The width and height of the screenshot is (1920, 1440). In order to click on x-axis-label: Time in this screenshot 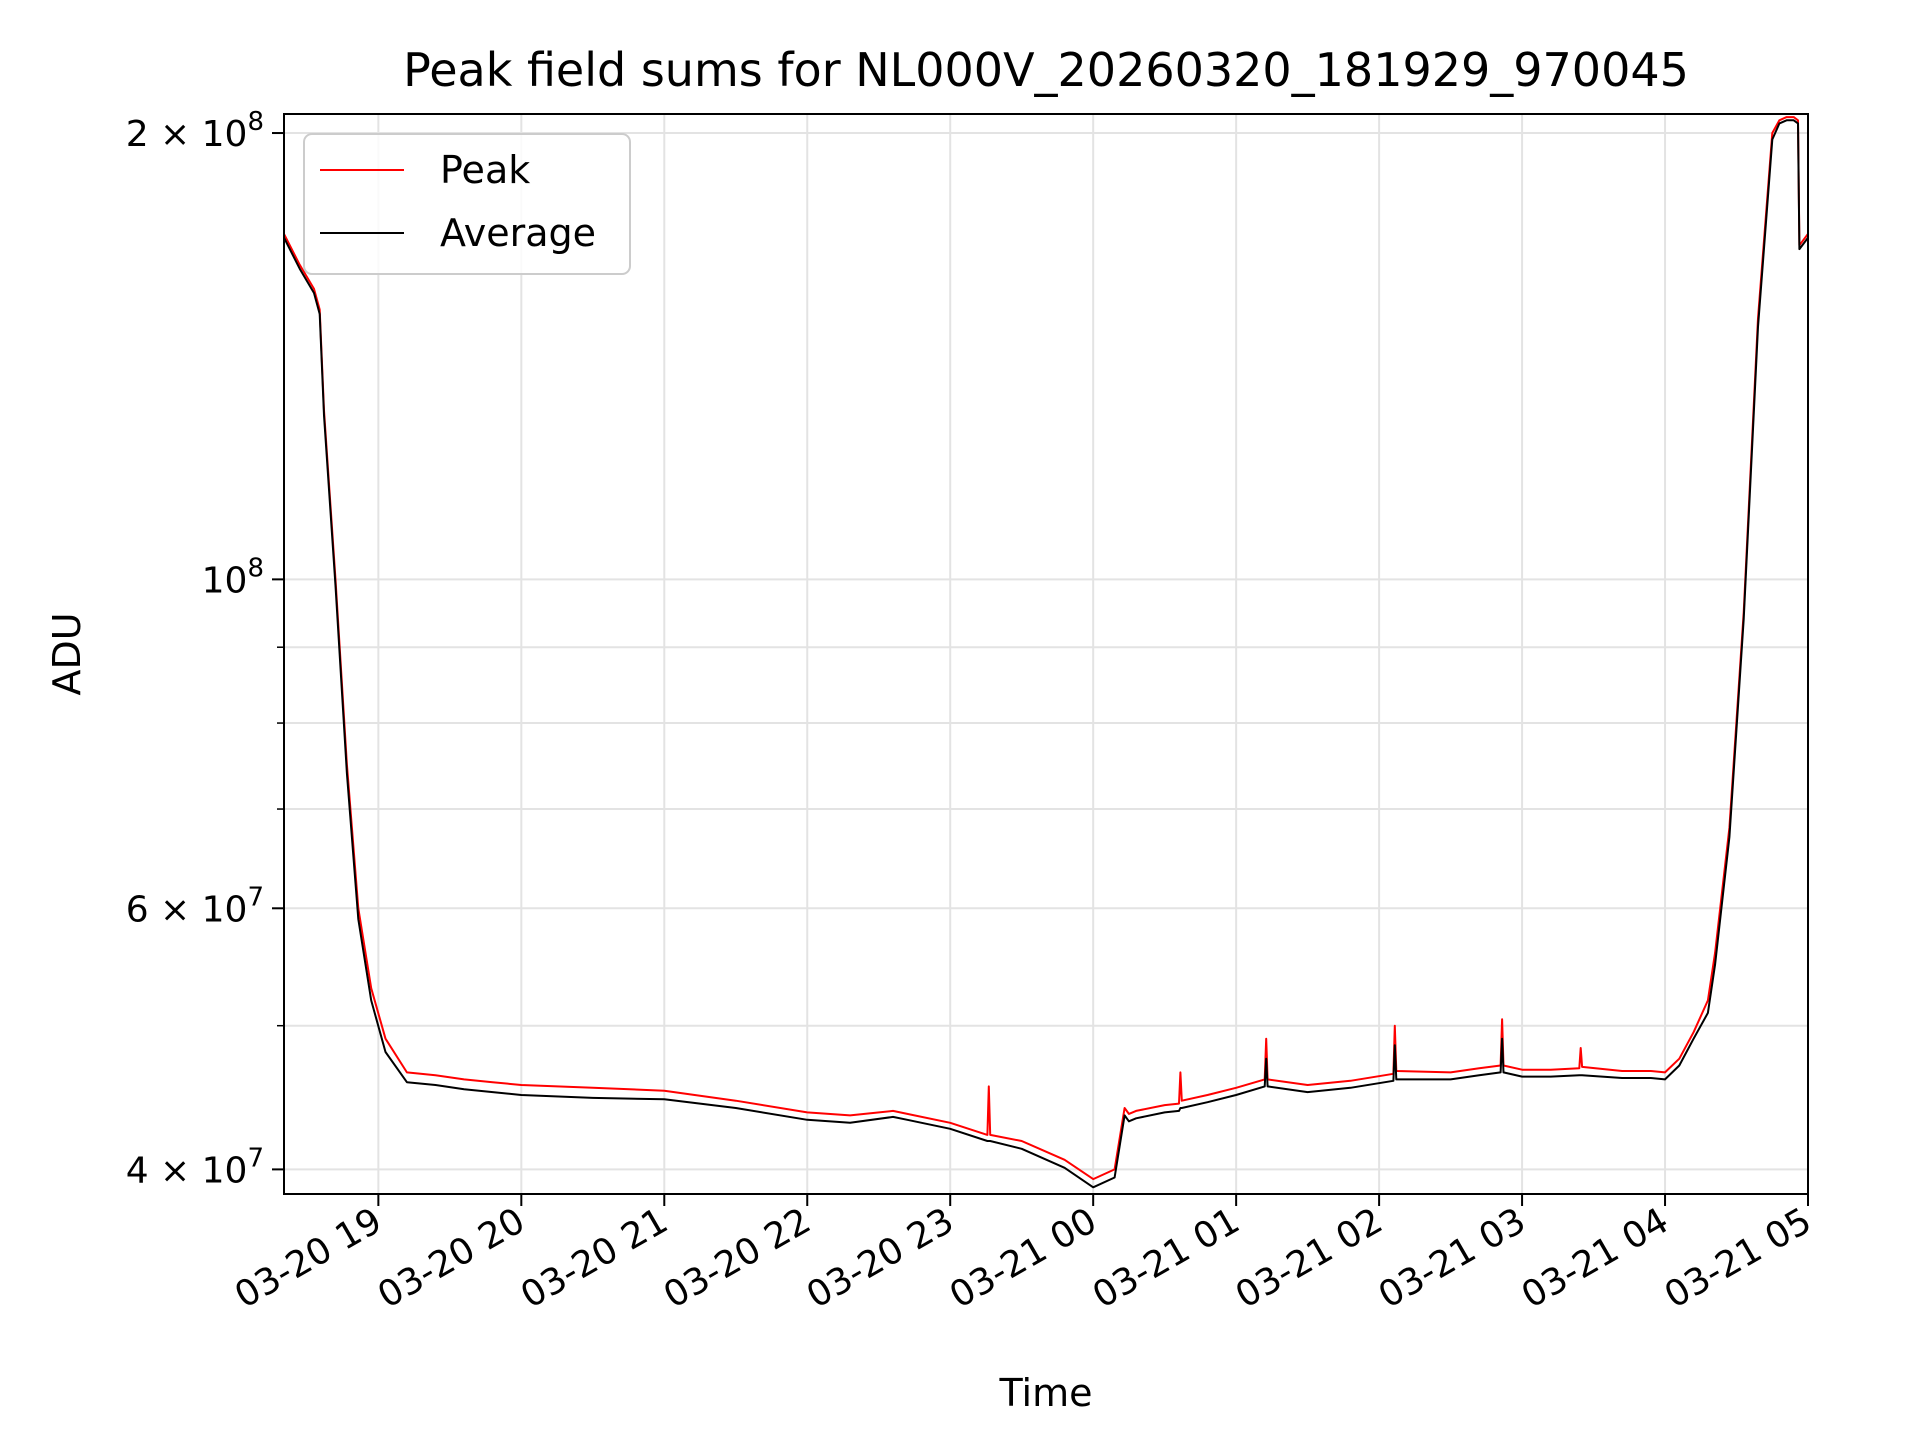, I will do `click(1046, 1393)`.